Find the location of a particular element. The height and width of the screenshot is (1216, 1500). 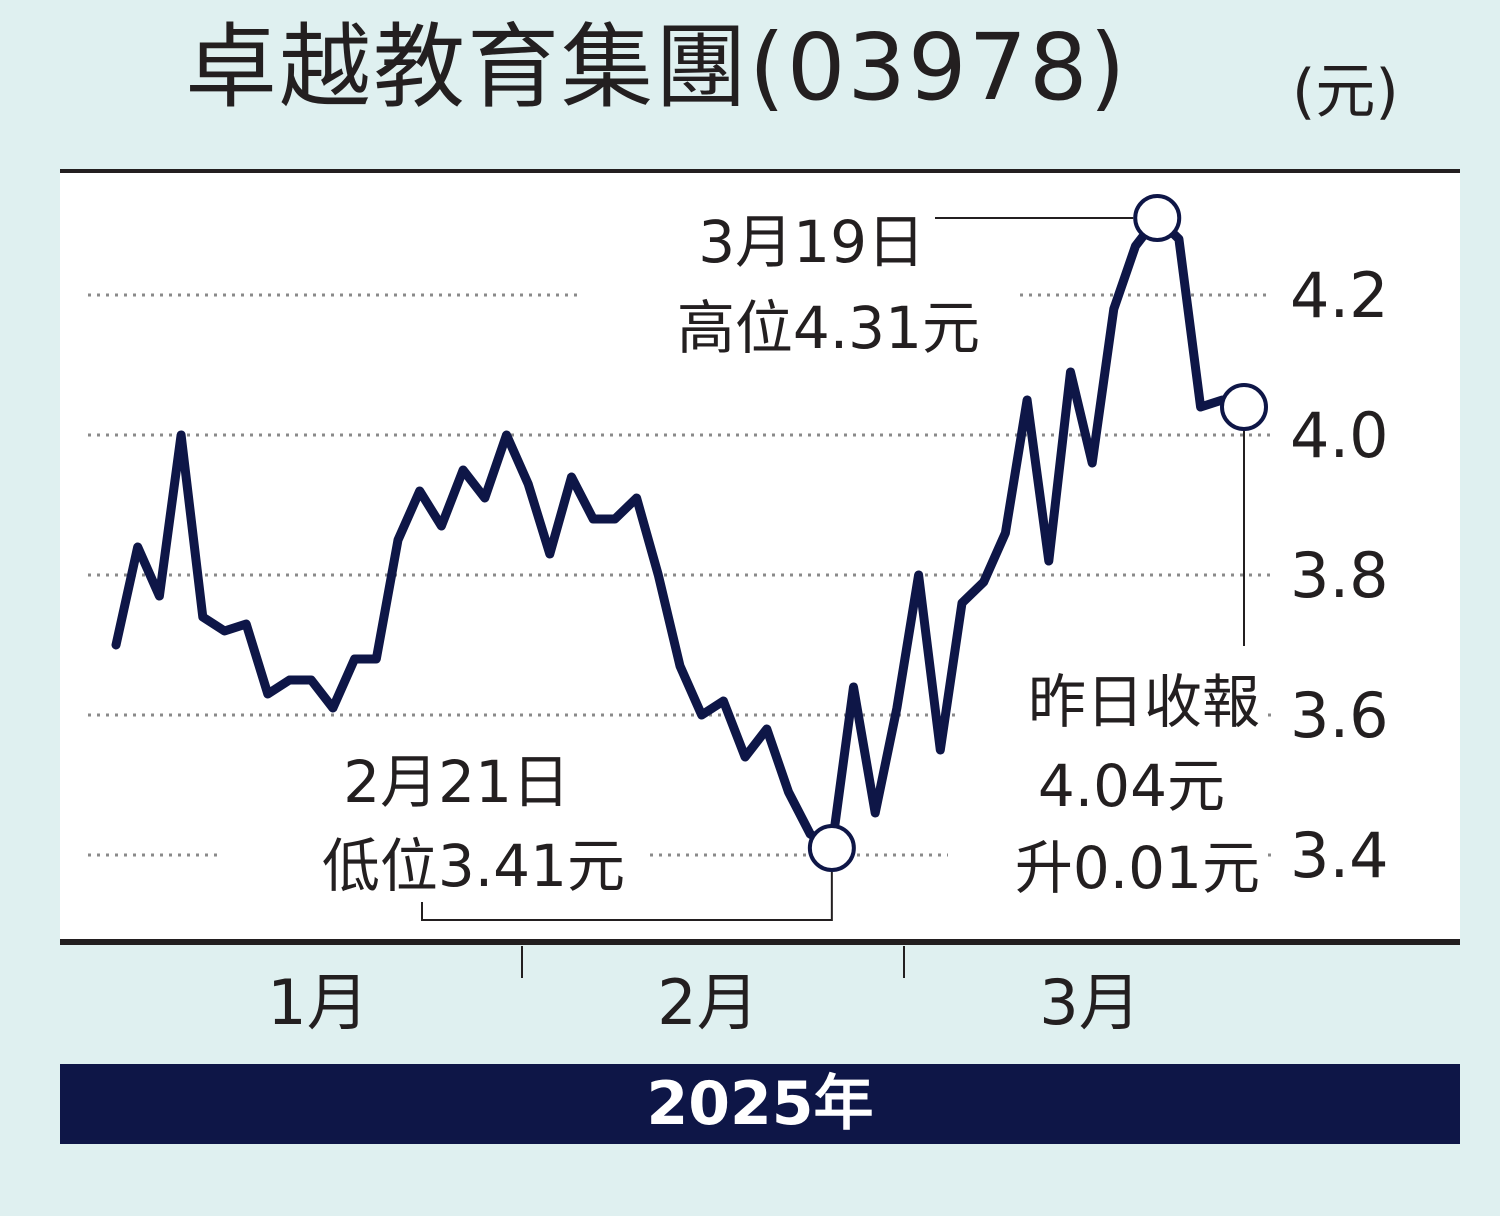

close-label-line1: 昨日收報 is located at coordinates (1144, 702).